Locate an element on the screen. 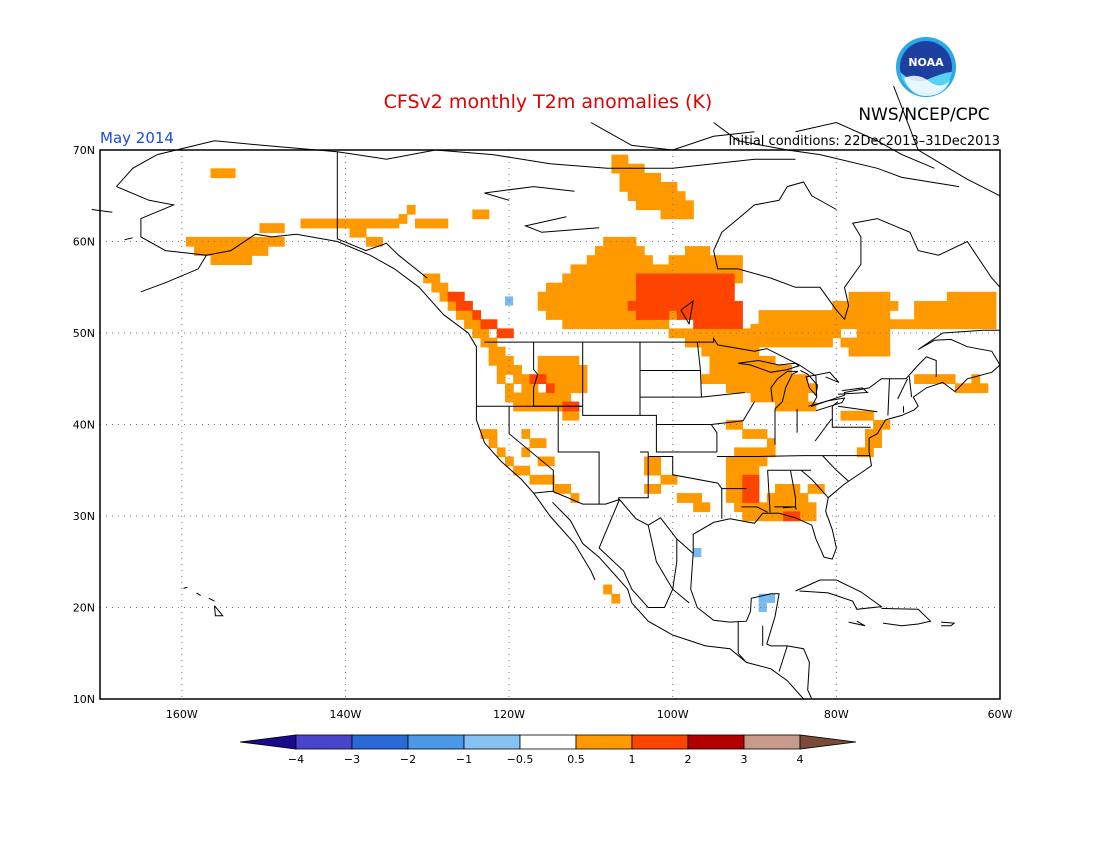 This screenshot has width=1100, height=850. colorbar-tick-label: 3 is located at coordinates (744, 759).